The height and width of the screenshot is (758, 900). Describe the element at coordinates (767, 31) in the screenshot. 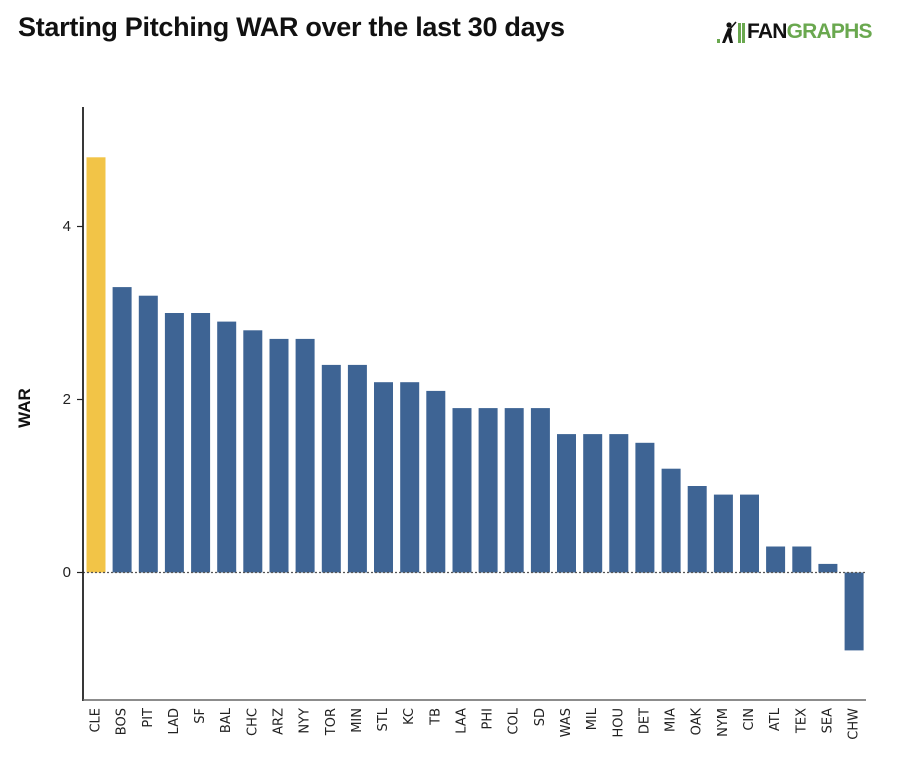

I see `logo-text-fan: FAN` at that location.